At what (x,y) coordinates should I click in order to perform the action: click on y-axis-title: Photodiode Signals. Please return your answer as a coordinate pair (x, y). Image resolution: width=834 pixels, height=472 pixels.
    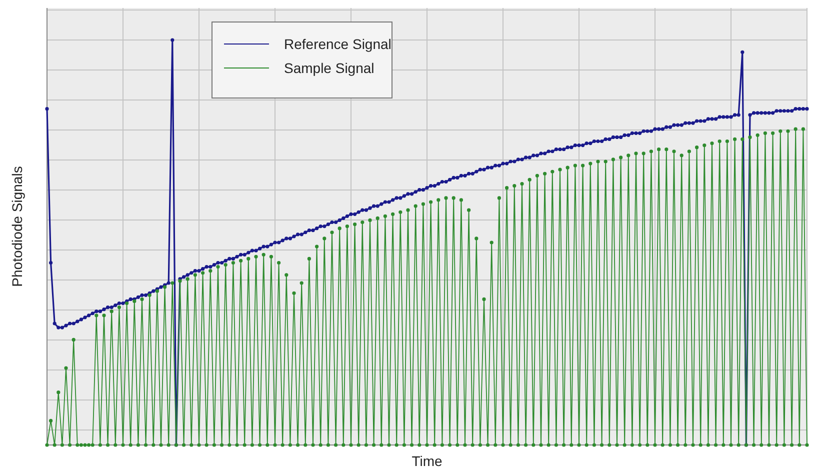
    Looking at the image, I should click on (17, 226).